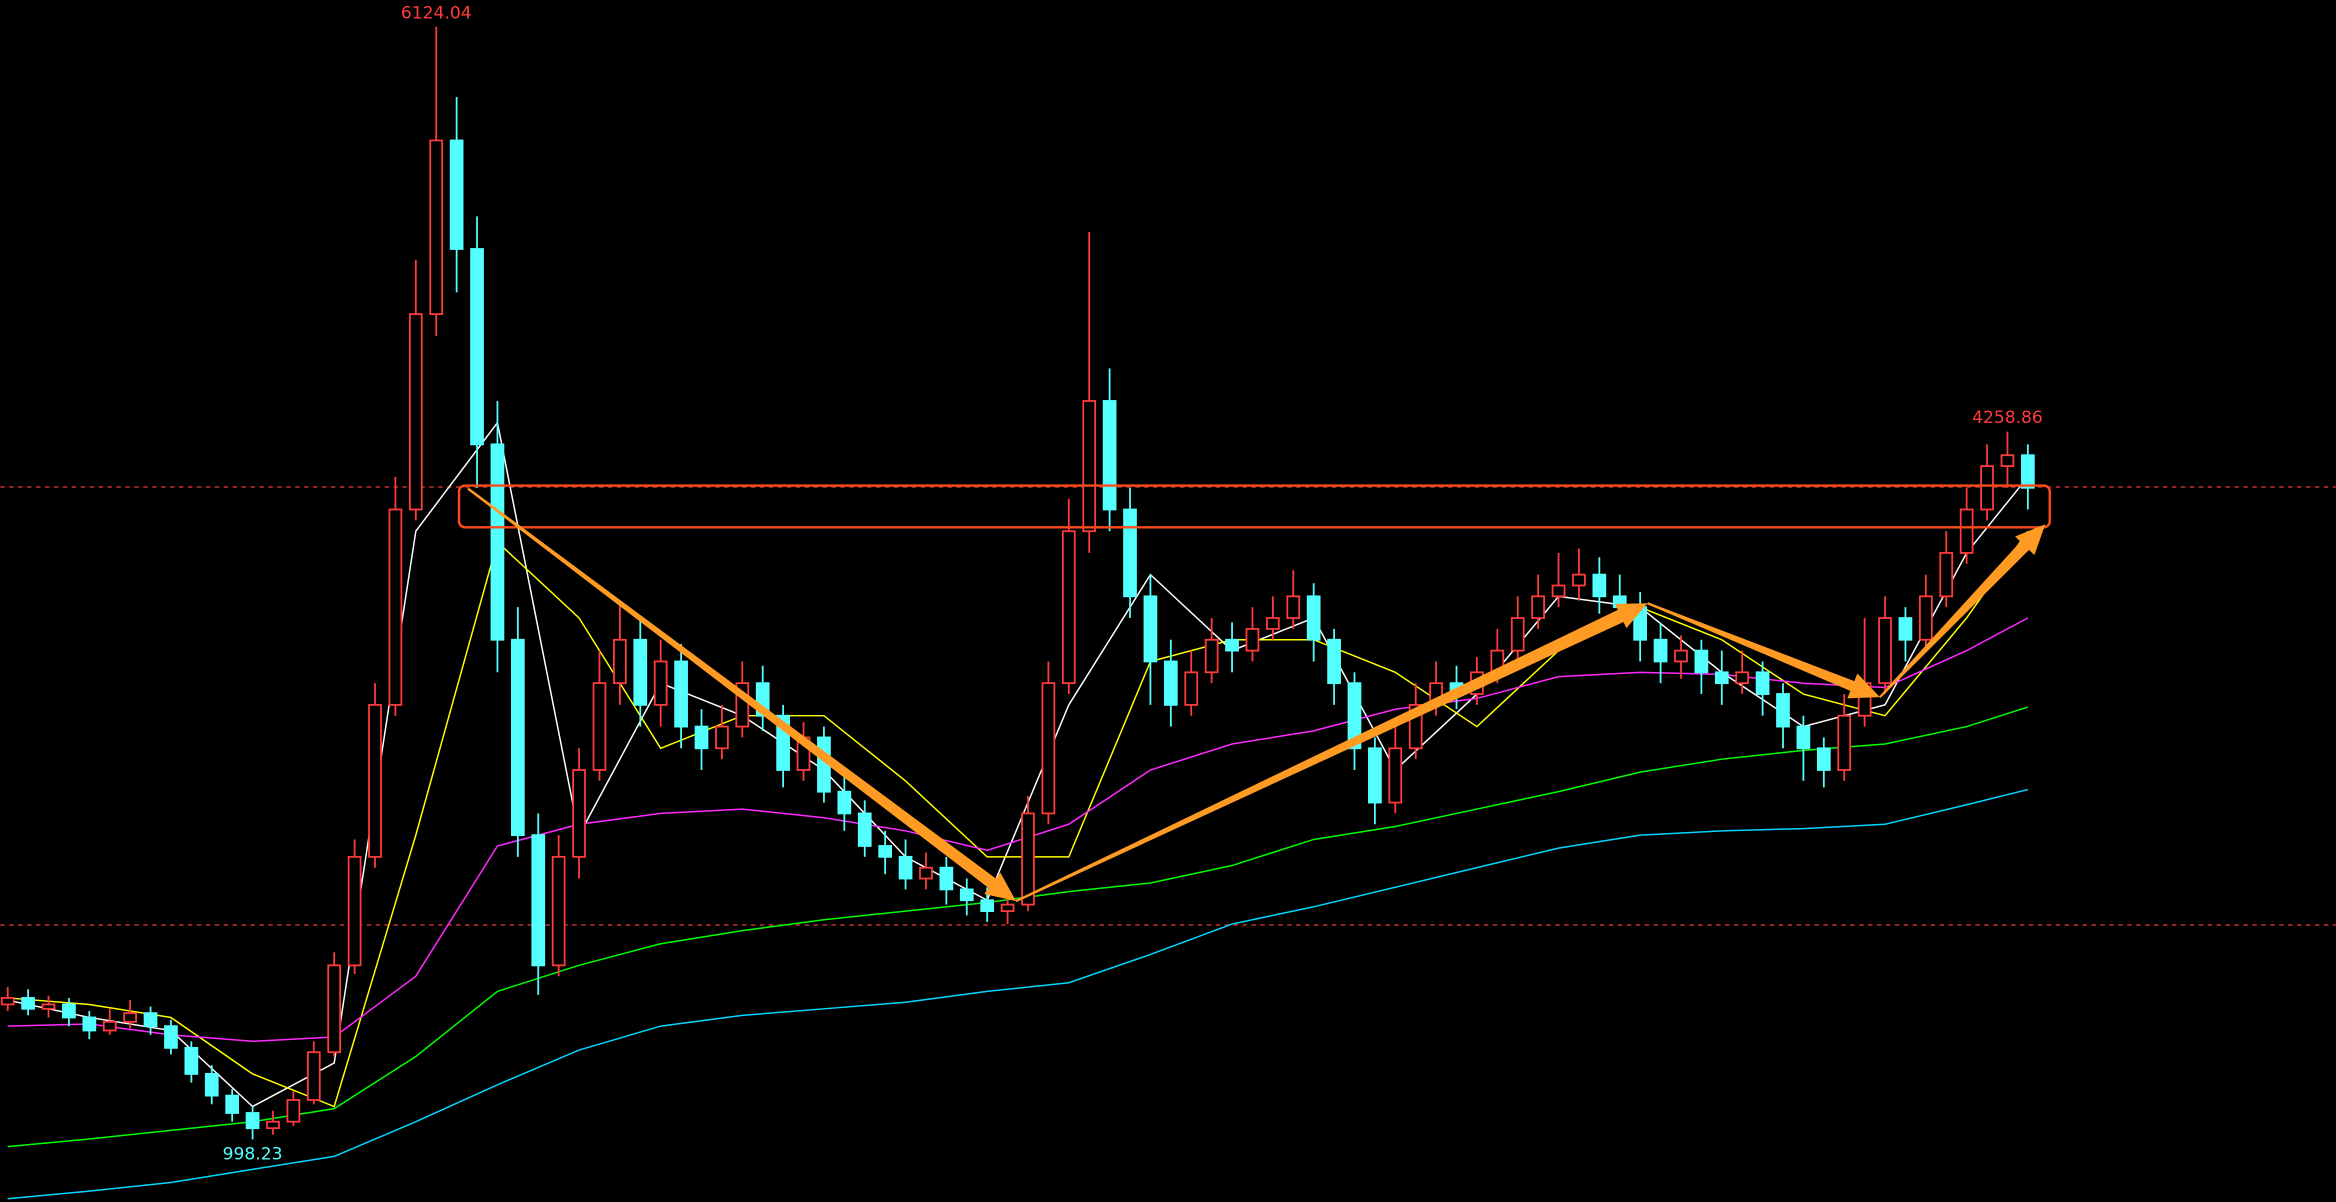 Image resolution: width=2336 pixels, height=1202 pixels. What do you see at coordinates (1254, 506) in the screenshot?
I see `range-box` at bounding box center [1254, 506].